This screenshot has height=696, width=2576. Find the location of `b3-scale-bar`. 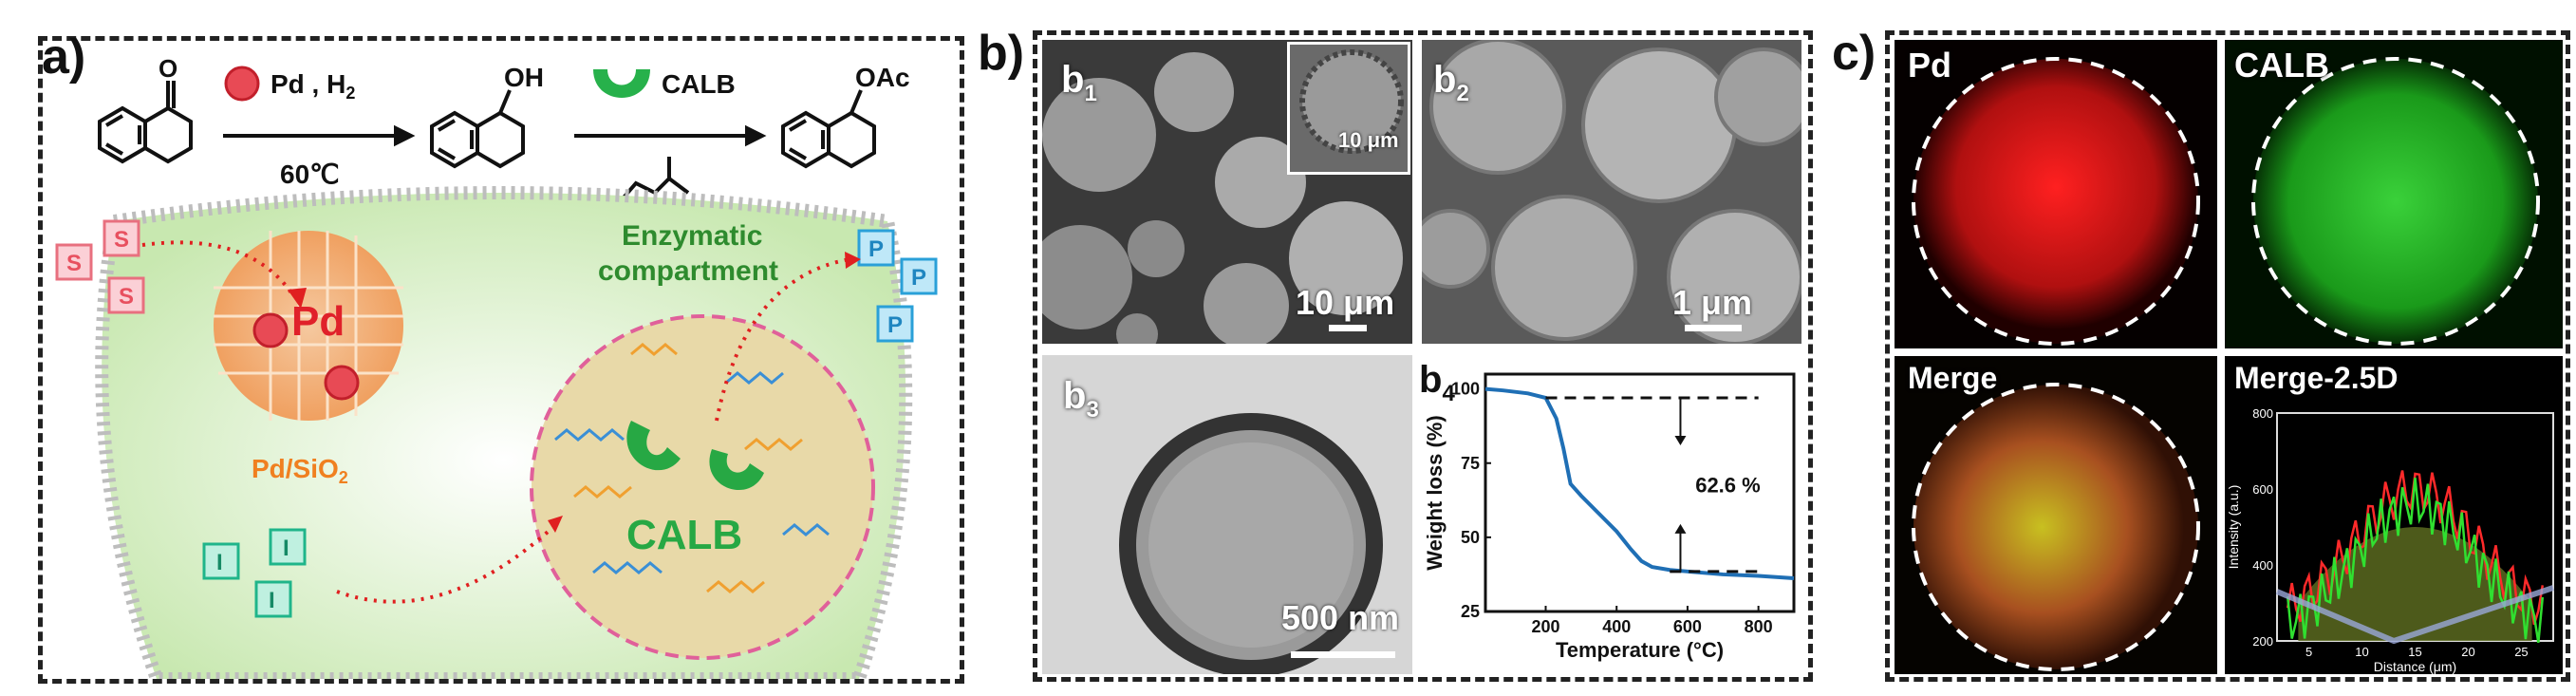

b3-scale-bar is located at coordinates (1343, 654).